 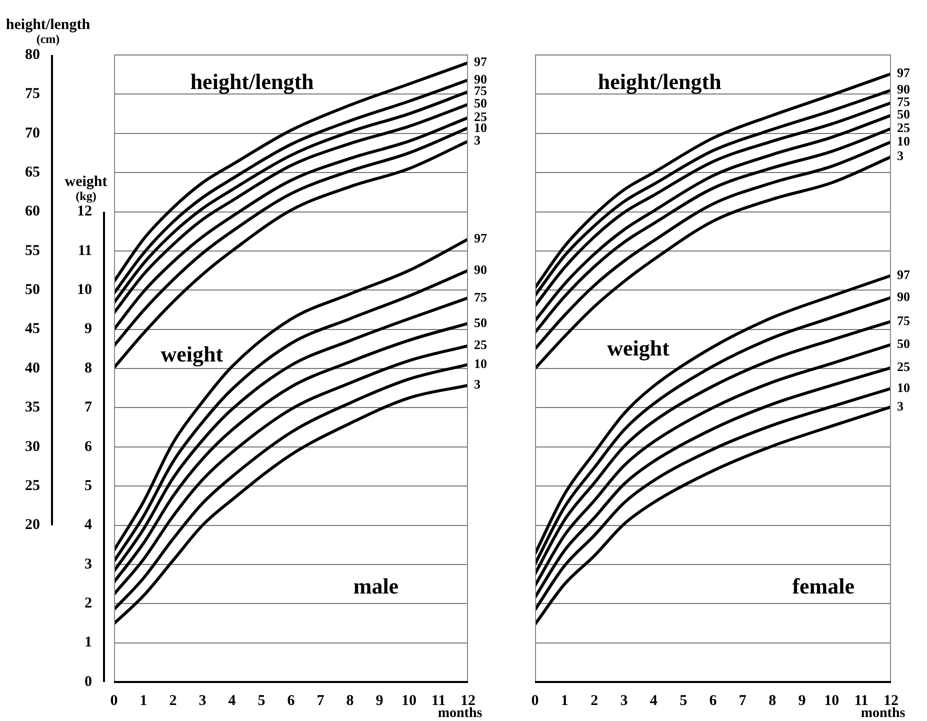 What do you see at coordinates (88, 486) in the screenshot?
I see `y-tick-label: 5` at bounding box center [88, 486].